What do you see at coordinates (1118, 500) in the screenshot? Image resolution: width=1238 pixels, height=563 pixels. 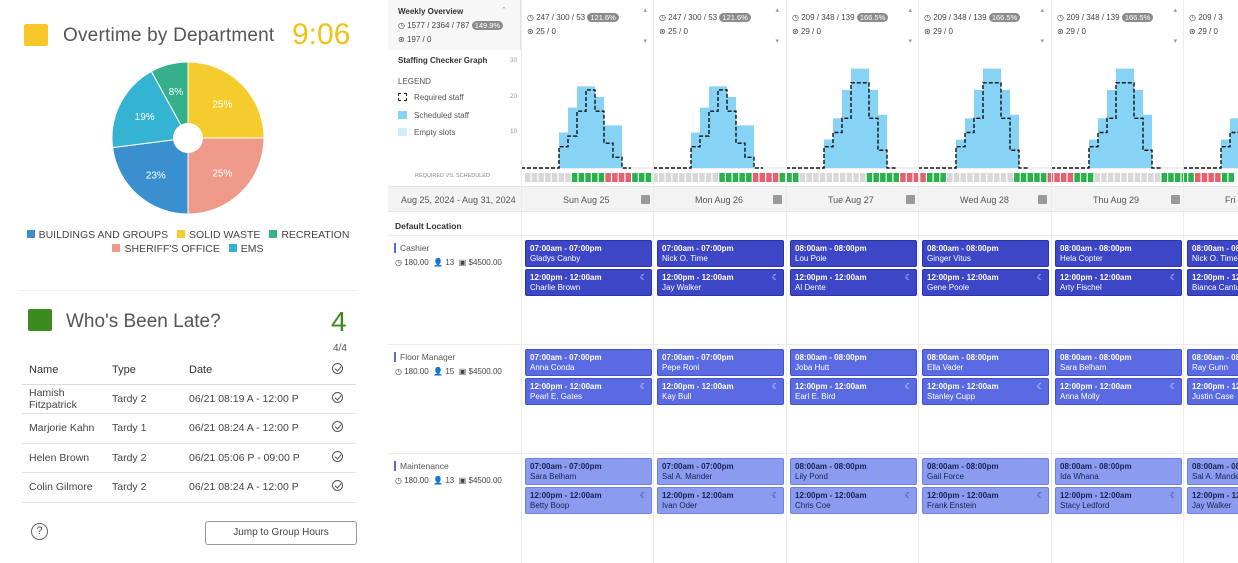 I see `shift-block: 12:00pm - 12:00am Stacy Ledford ☾` at bounding box center [1118, 500].